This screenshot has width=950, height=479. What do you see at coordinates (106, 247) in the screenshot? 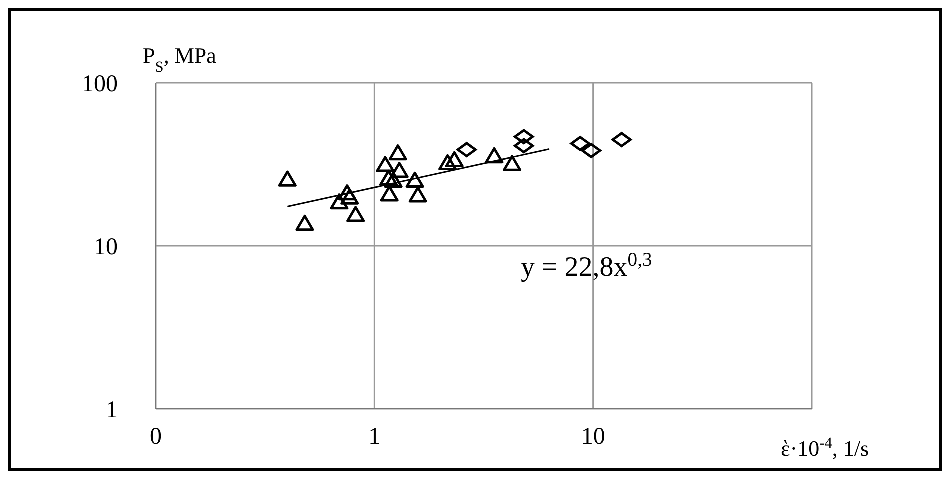
I see `y-tick-label: 10` at bounding box center [106, 247].